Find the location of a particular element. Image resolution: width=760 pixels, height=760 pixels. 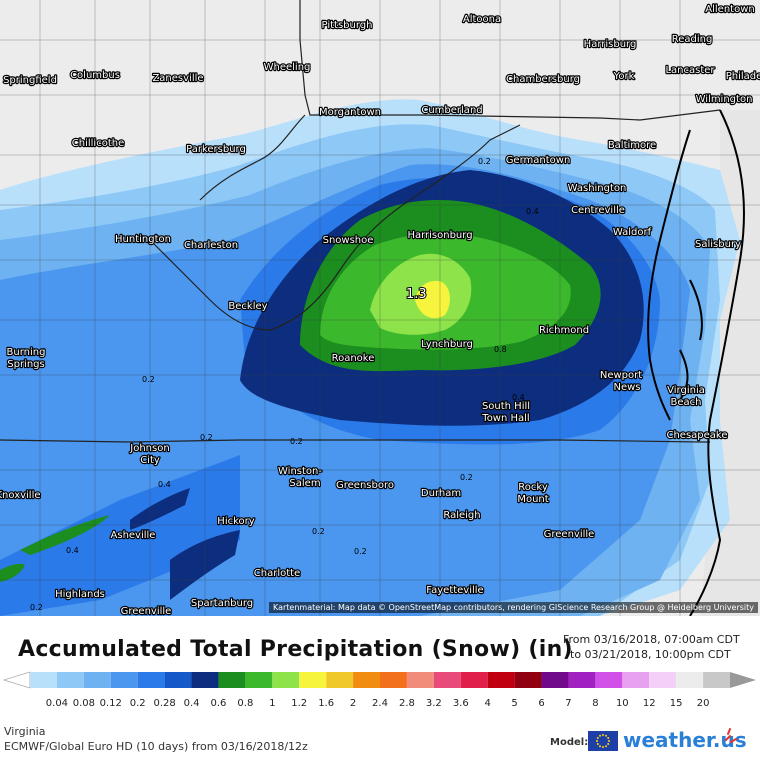

city-label: Durham is located at coordinates (441, 493).